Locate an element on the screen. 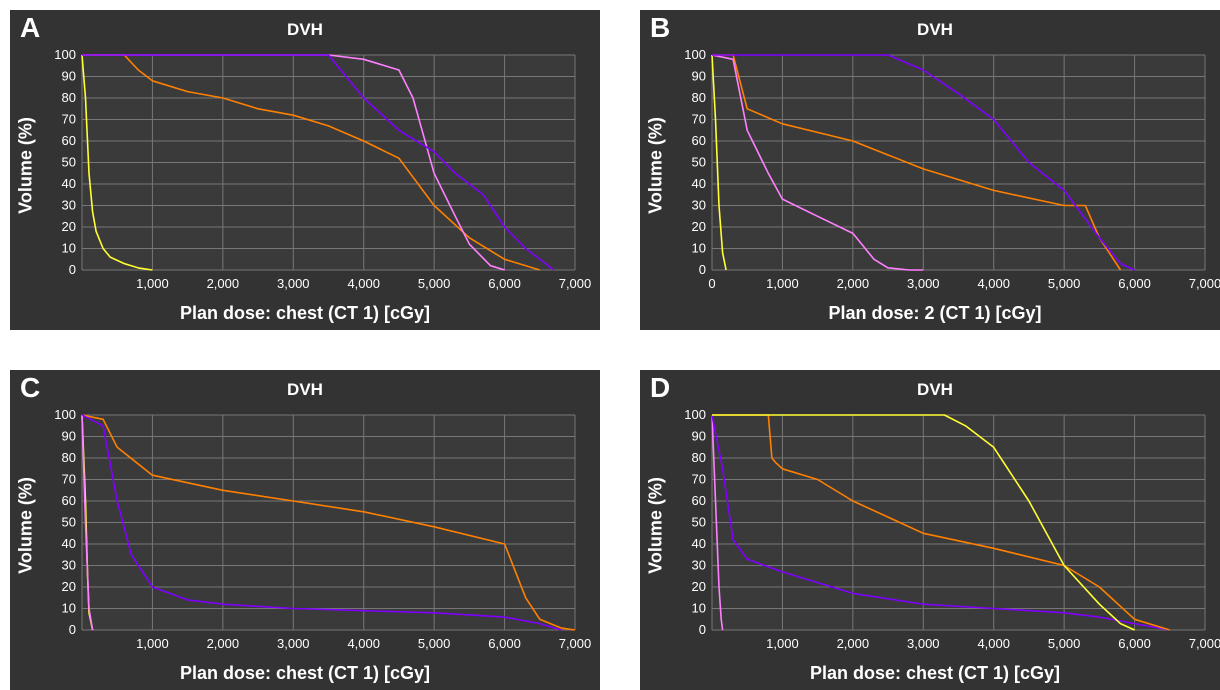  panel-letter: A is located at coordinates (30, 27).